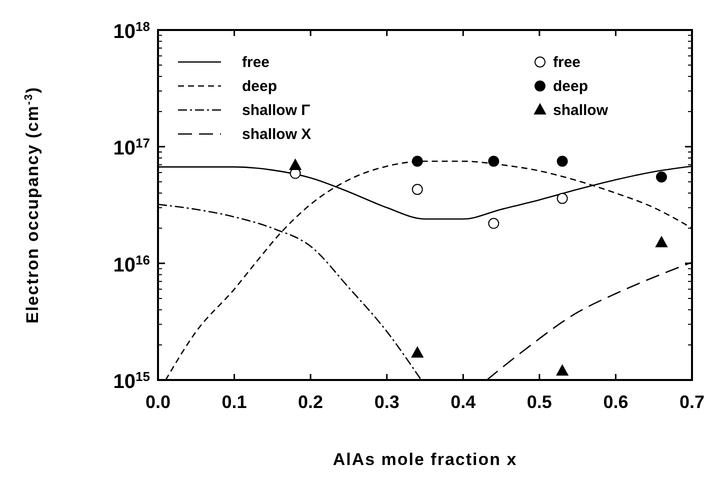 This screenshot has width=710, height=482. Describe the element at coordinates (131, 264) in the screenshot. I see `y-tick-label: 10$^{16}$` at that location.